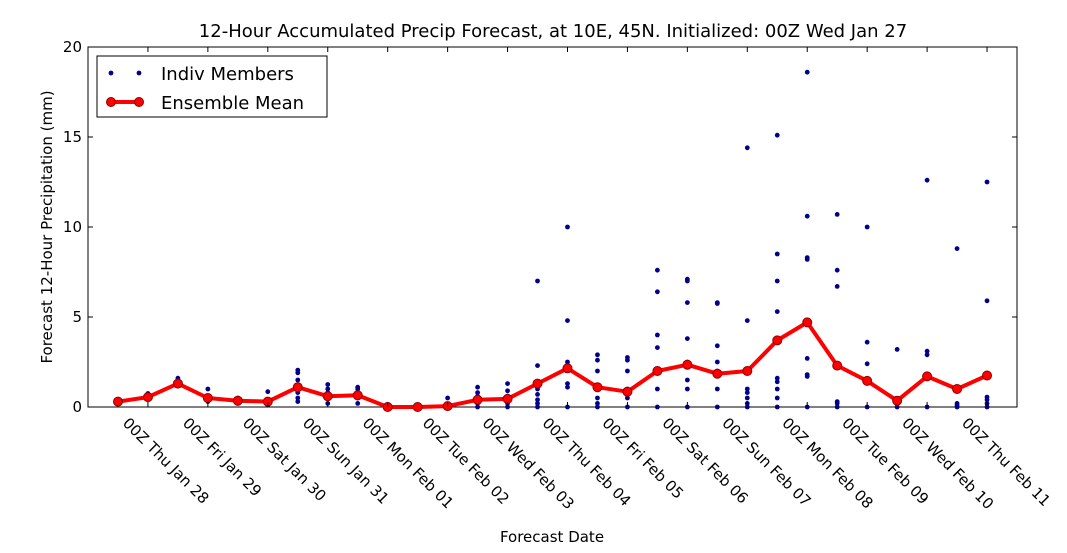 This screenshot has height=553, width=1067. I want to click on y-tick-label: 15, so click(72, 137).